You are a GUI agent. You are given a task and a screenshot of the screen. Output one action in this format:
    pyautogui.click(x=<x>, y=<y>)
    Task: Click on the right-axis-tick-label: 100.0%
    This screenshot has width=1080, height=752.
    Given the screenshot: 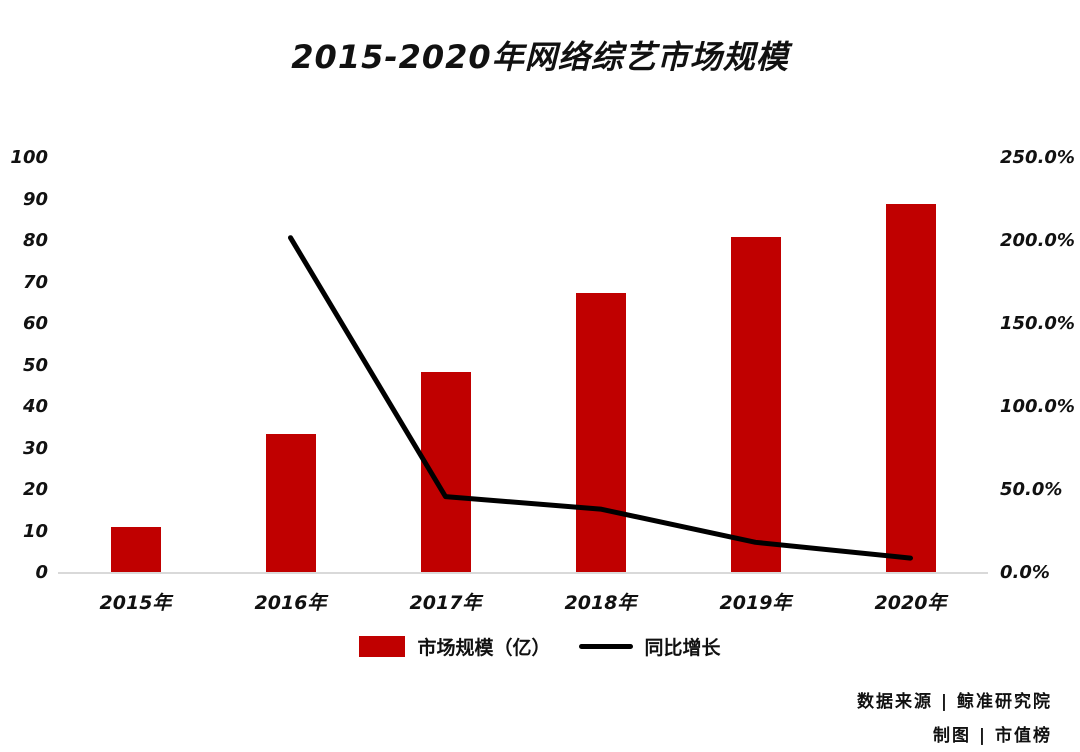 What is the action you would take?
    pyautogui.click(x=1037, y=406)
    